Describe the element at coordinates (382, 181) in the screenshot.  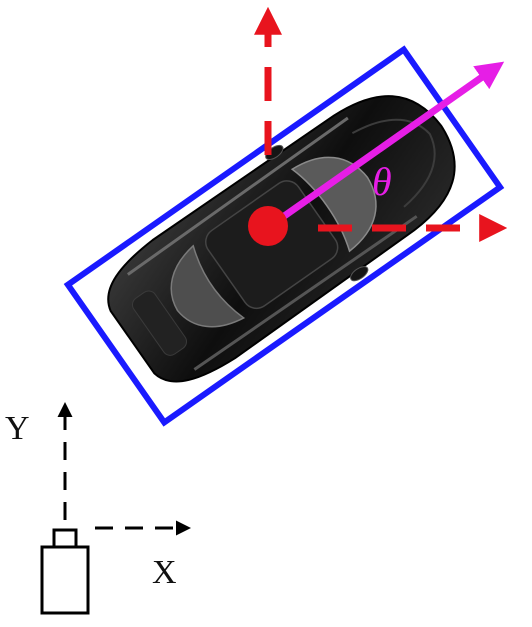
I see `theta-label: θ` at that location.